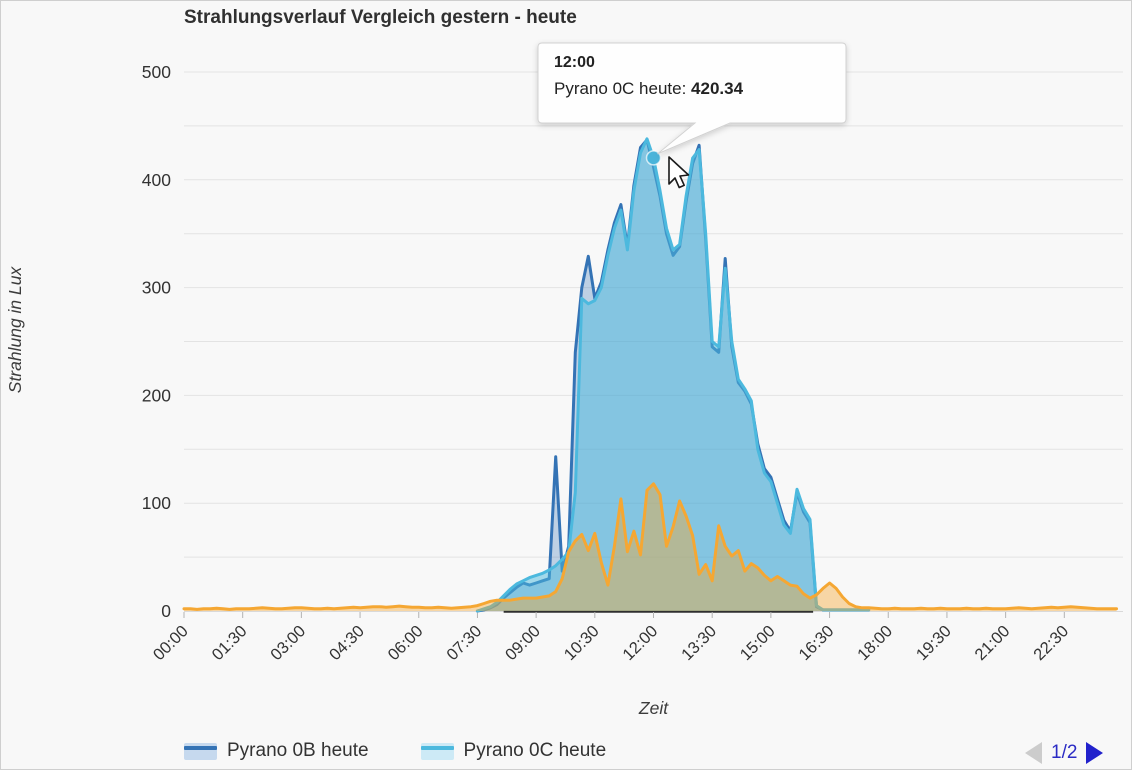 Image resolution: width=1132 pixels, height=770 pixels. What do you see at coordinates (156, 288) in the screenshot?
I see `svg-text: 300` at bounding box center [156, 288].